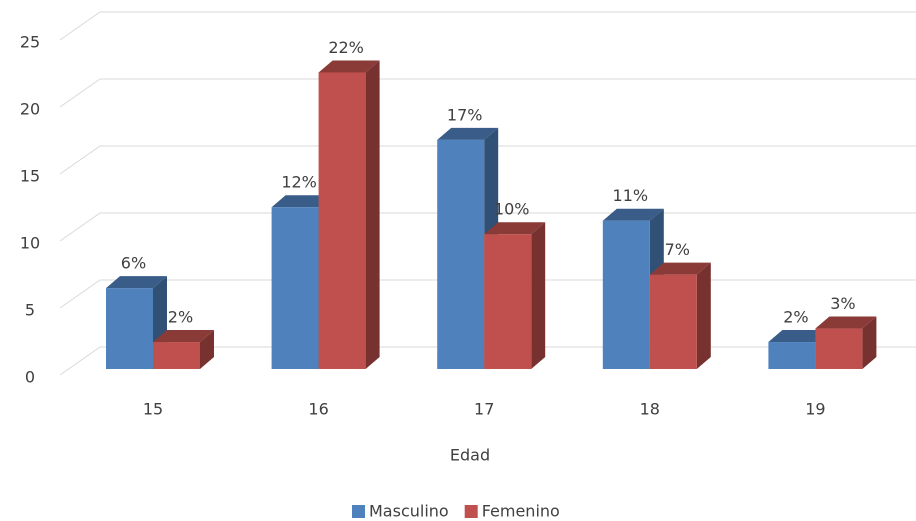 This screenshot has height=521, width=916. I want to click on y-tick-label: 0, so click(30, 377).